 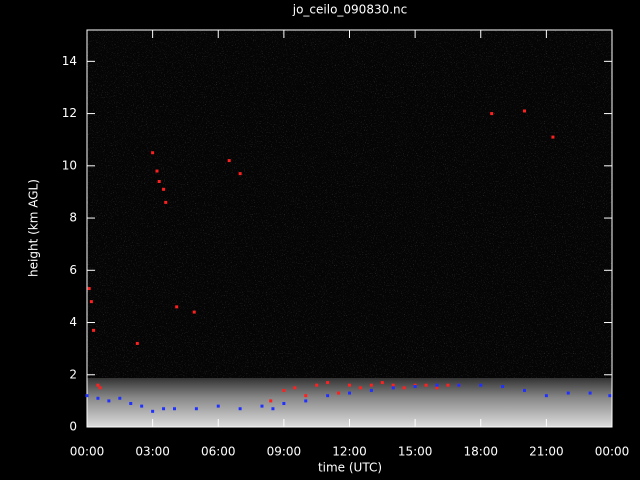 What do you see at coordinates (73, 427) in the screenshot?
I see `y-tick-label: 0` at bounding box center [73, 427].